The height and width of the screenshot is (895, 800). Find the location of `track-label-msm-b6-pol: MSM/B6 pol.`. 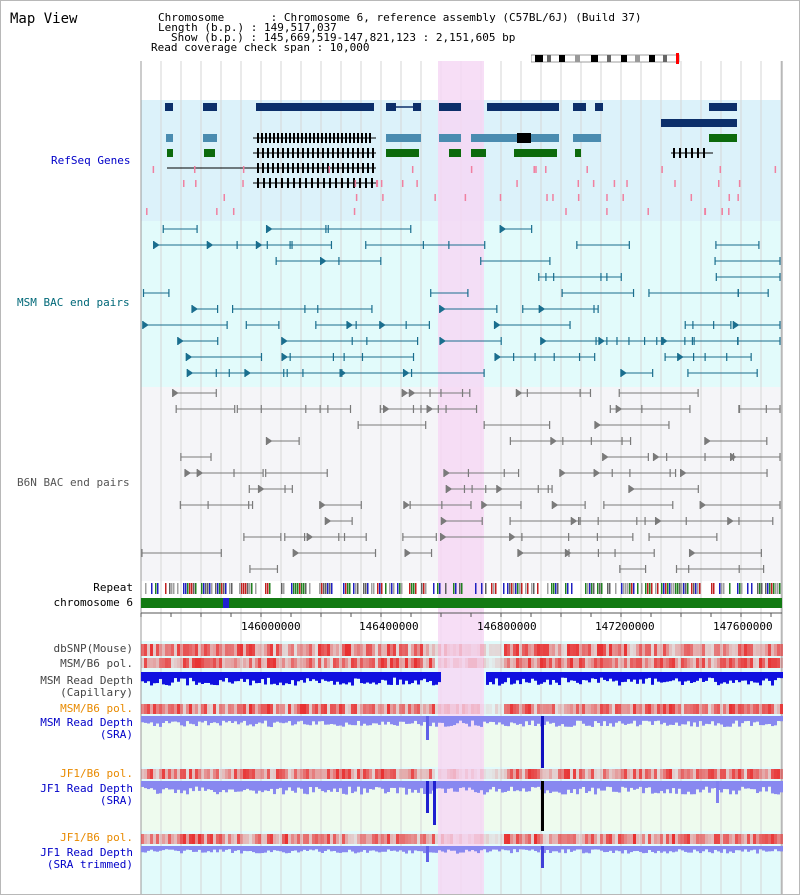

track-label-msm-b6-pol: MSM/B6 pol. is located at coordinates (96, 663).